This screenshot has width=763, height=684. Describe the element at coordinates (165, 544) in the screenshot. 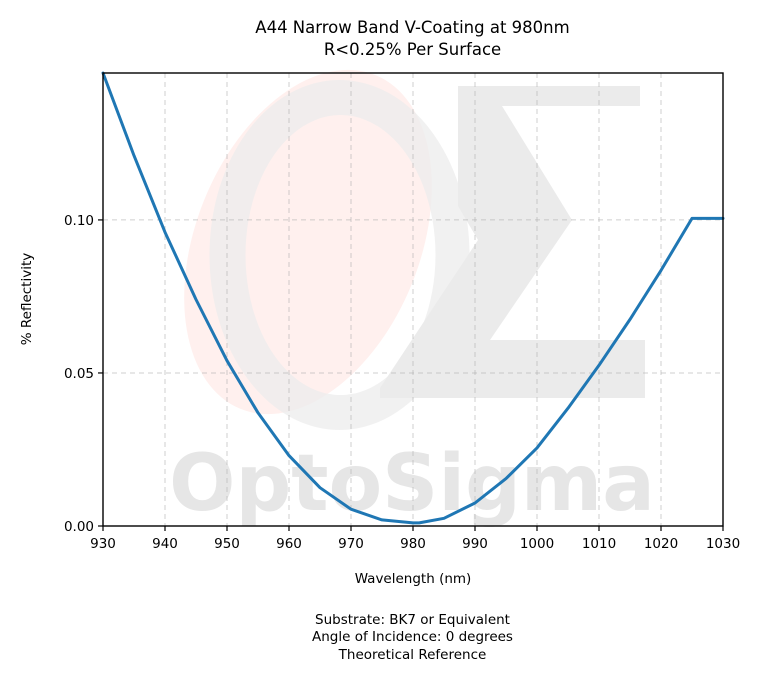

I see `x-tick-label: 940` at that location.